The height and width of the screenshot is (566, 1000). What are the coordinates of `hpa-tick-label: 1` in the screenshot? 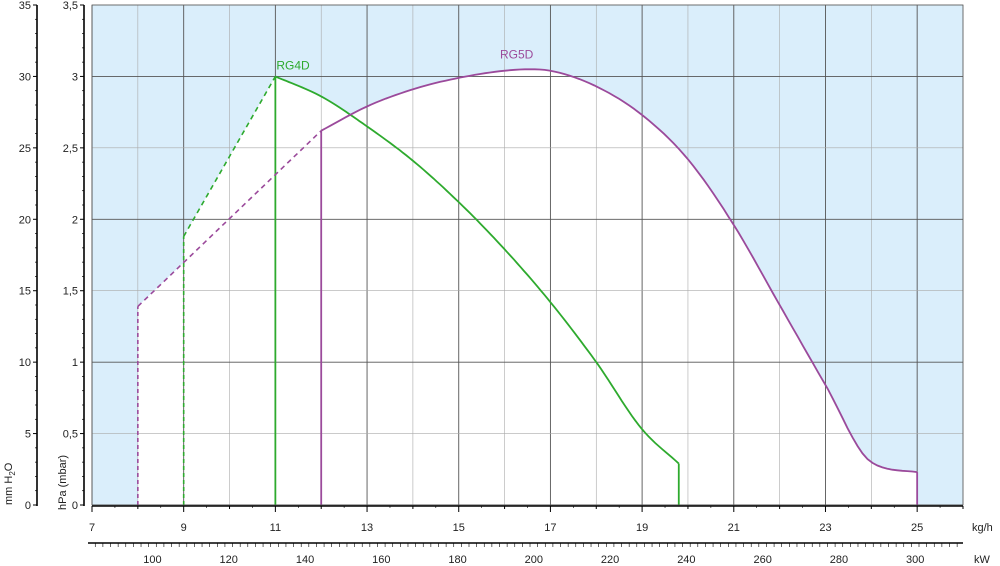 It's located at (75, 363).